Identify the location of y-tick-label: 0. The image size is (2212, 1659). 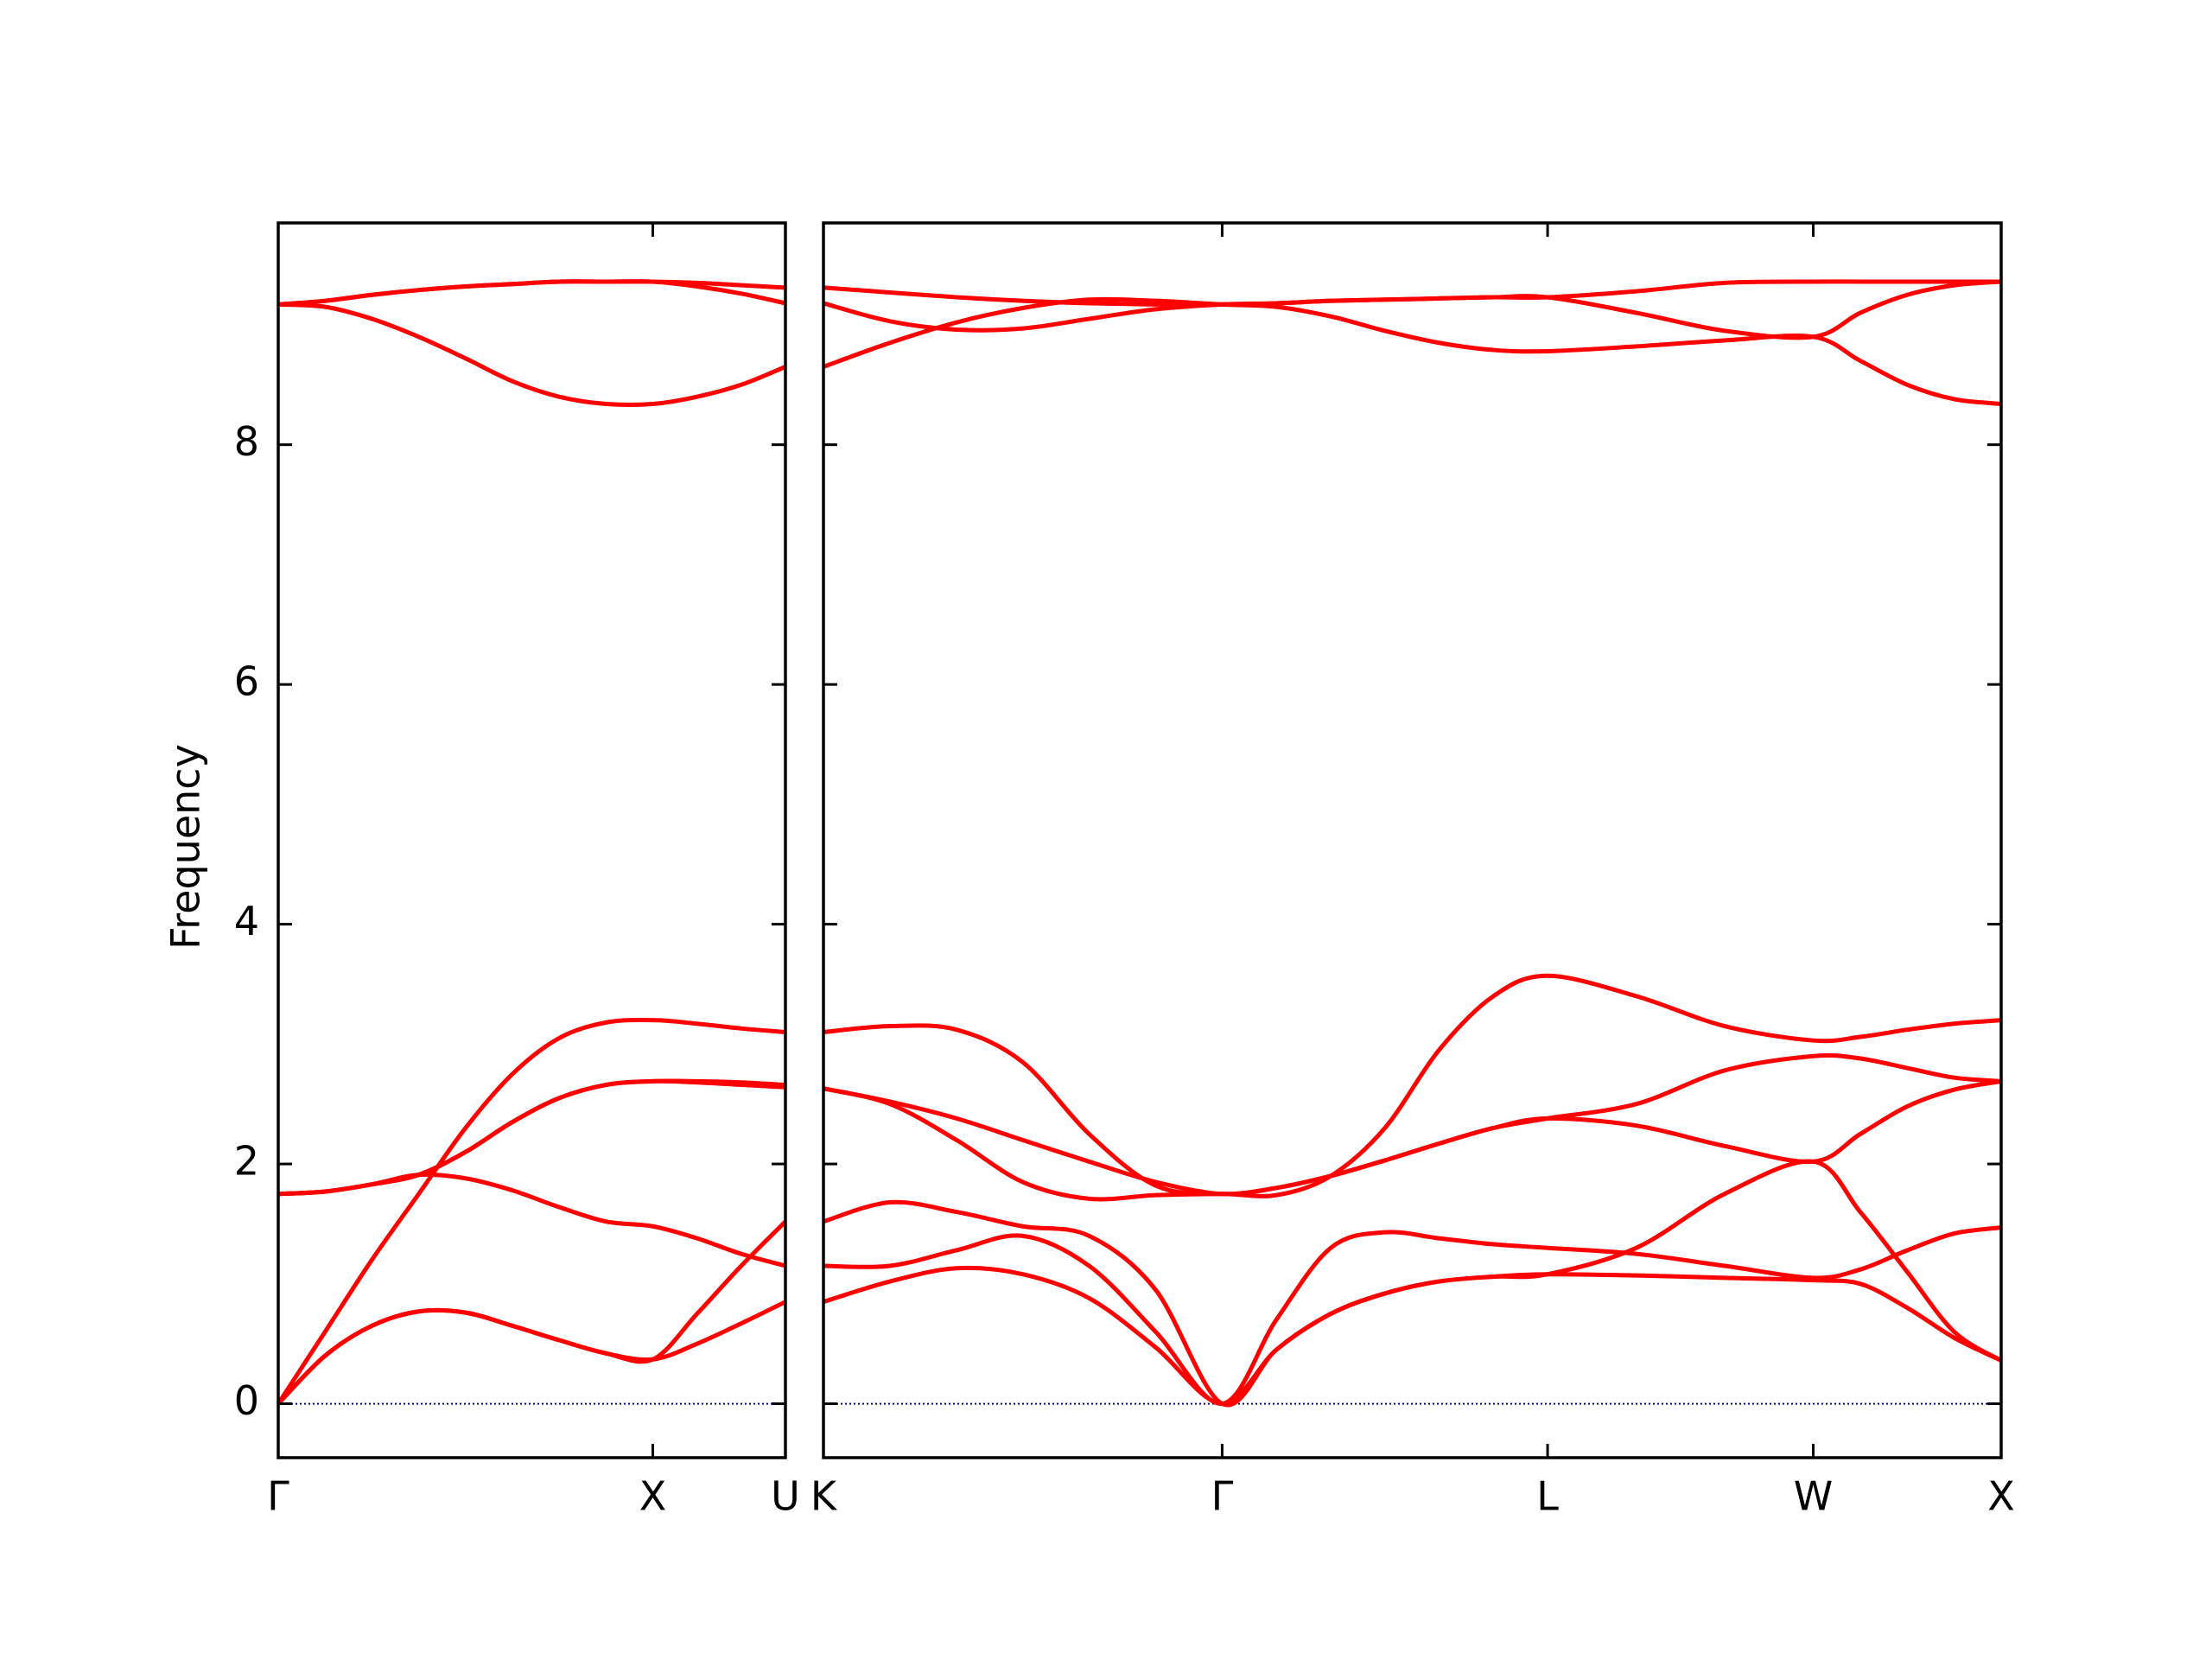
(246, 1400).